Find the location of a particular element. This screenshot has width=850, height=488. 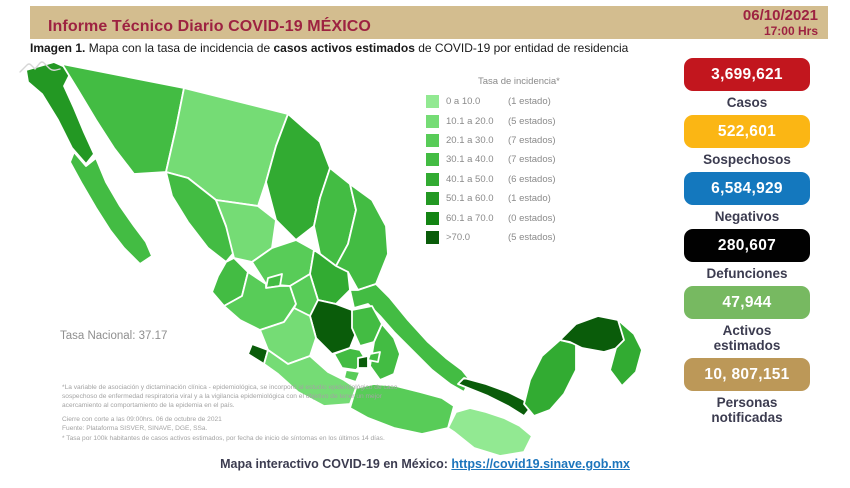

legend-row: 30.1 a 40.0 (7 estados) is located at coordinates (493, 159).